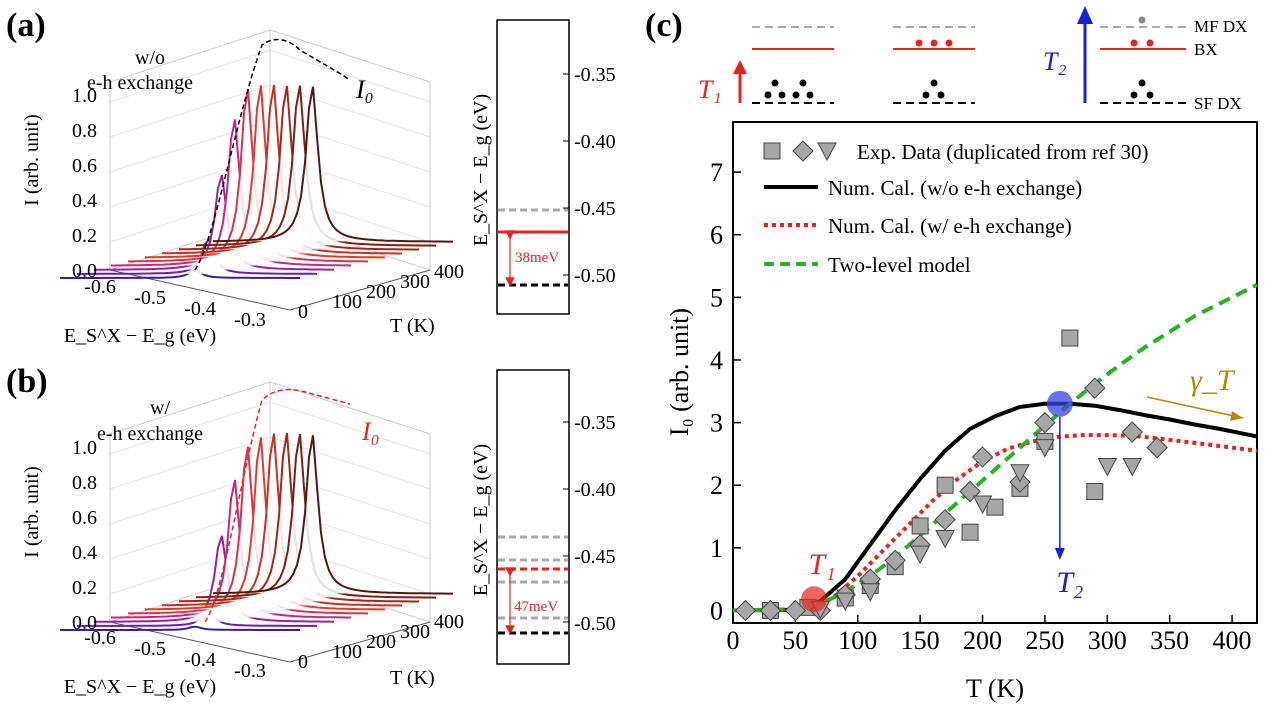 The height and width of the screenshot is (707, 1275). What do you see at coordinates (1003, 152) in the screenshot?
I see `legend-exp: Exp. Data (duplicated from ref 30)` at bounding box center [1003, 152].